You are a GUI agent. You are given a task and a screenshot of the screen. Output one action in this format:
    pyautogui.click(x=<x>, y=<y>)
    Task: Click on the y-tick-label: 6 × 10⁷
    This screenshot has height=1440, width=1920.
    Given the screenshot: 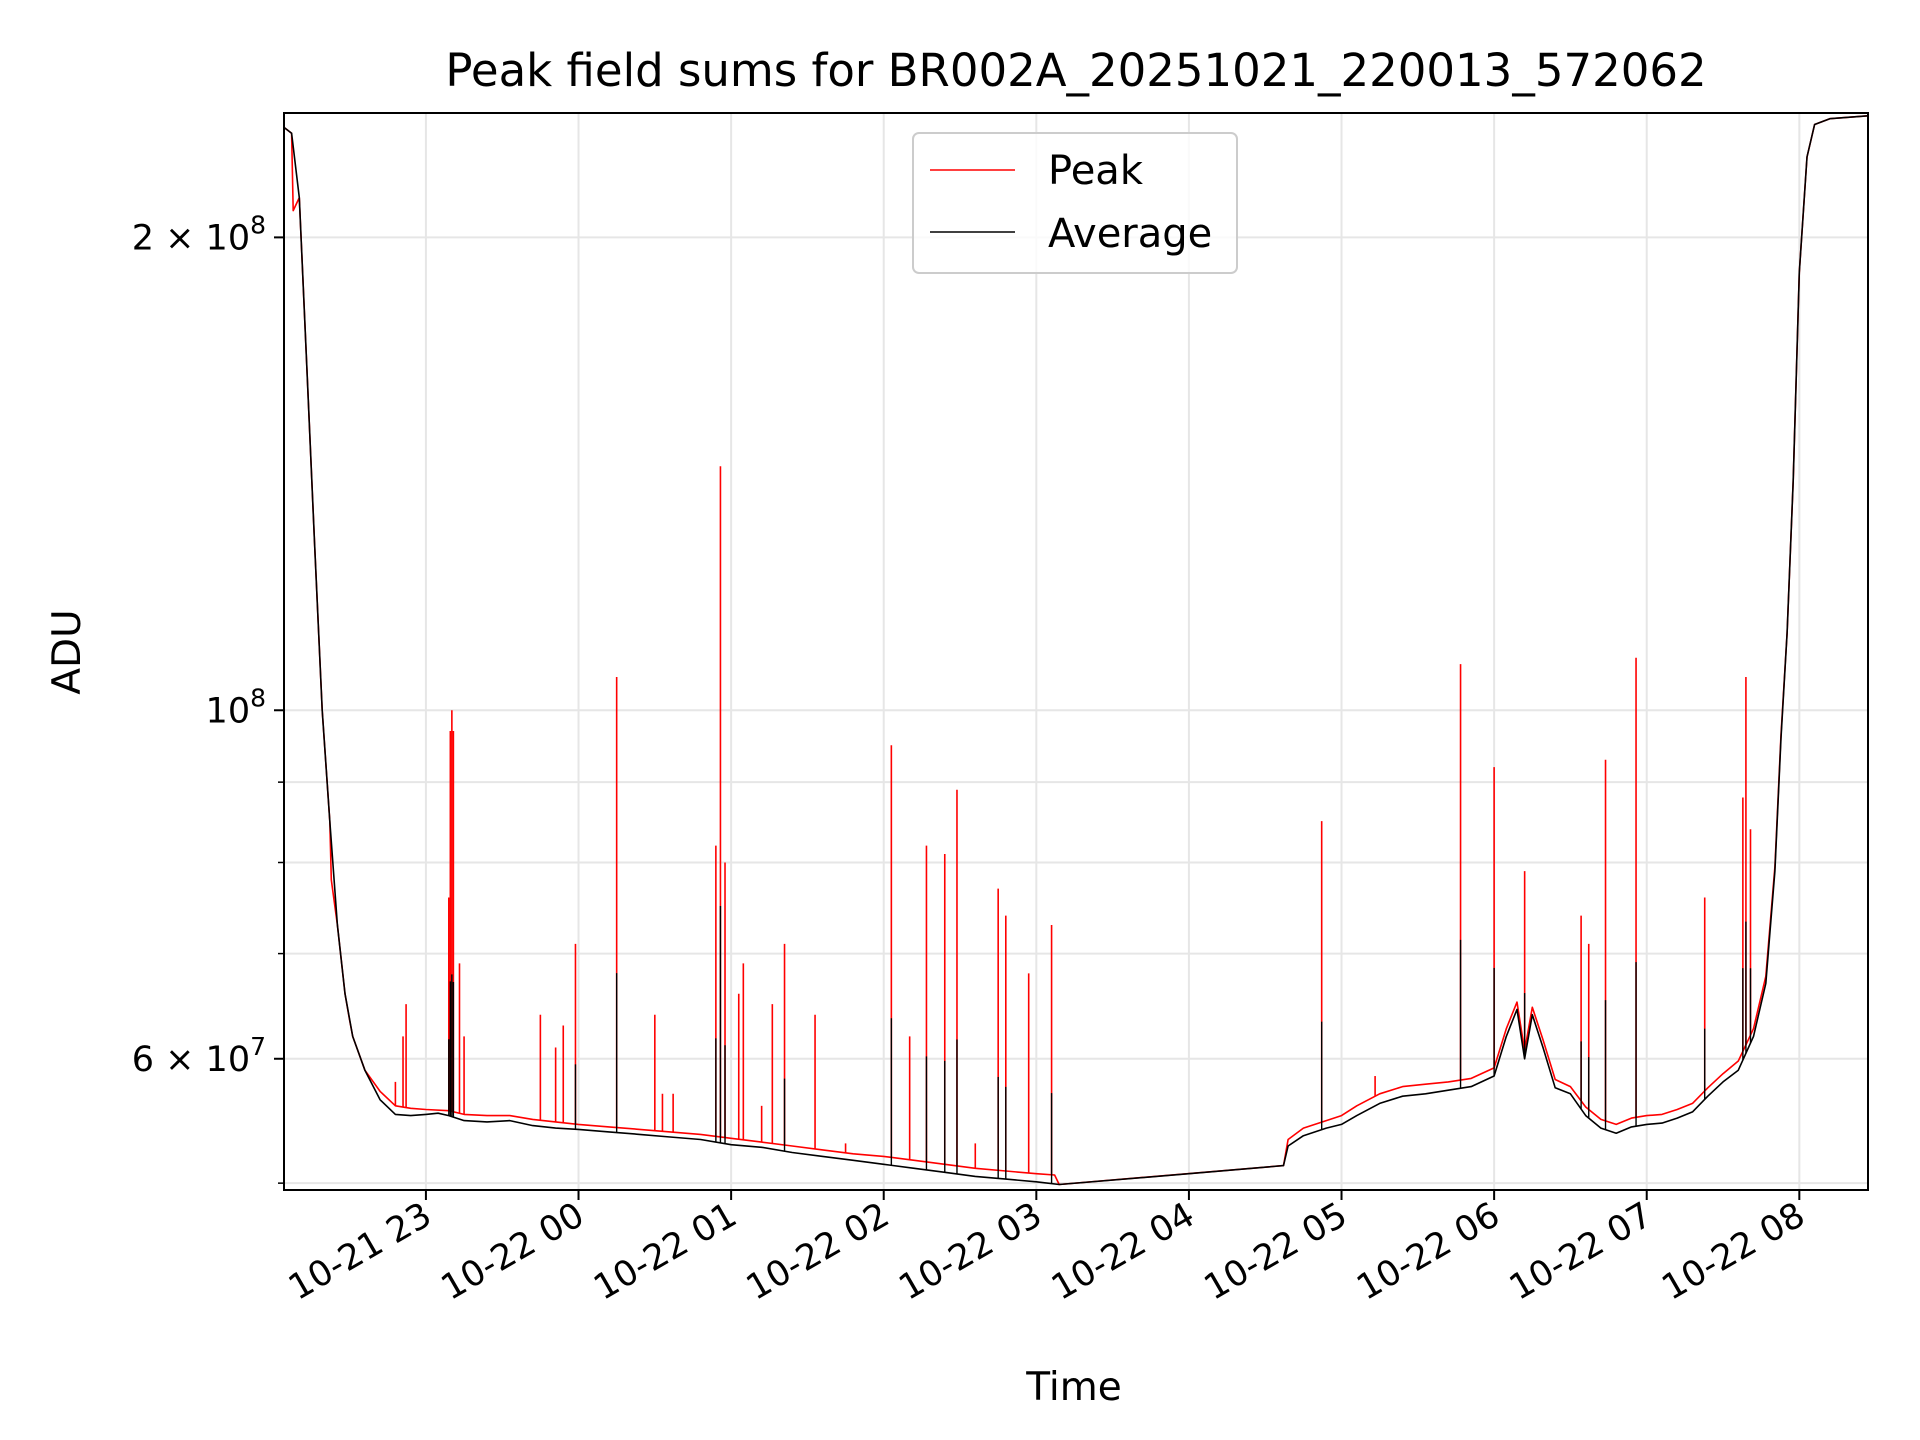 What is the action you would take?
    pyautogui.click(x=199, y=1056)
    